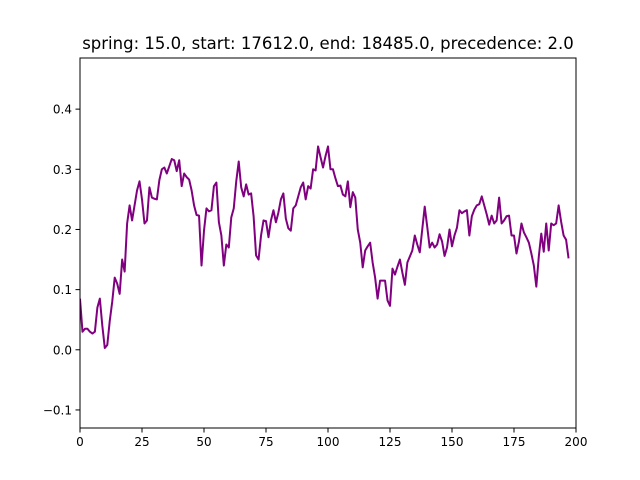  Describe the element at coordinates (80, 442) in the screenshot. I see `x-tick-label: 0` at that location.